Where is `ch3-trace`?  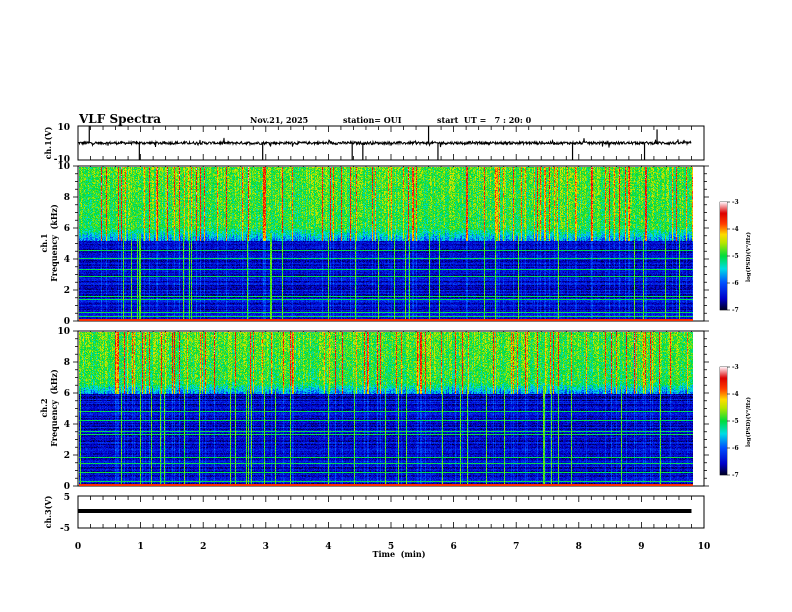 ch3-trace is located at coordinates (385, 511).